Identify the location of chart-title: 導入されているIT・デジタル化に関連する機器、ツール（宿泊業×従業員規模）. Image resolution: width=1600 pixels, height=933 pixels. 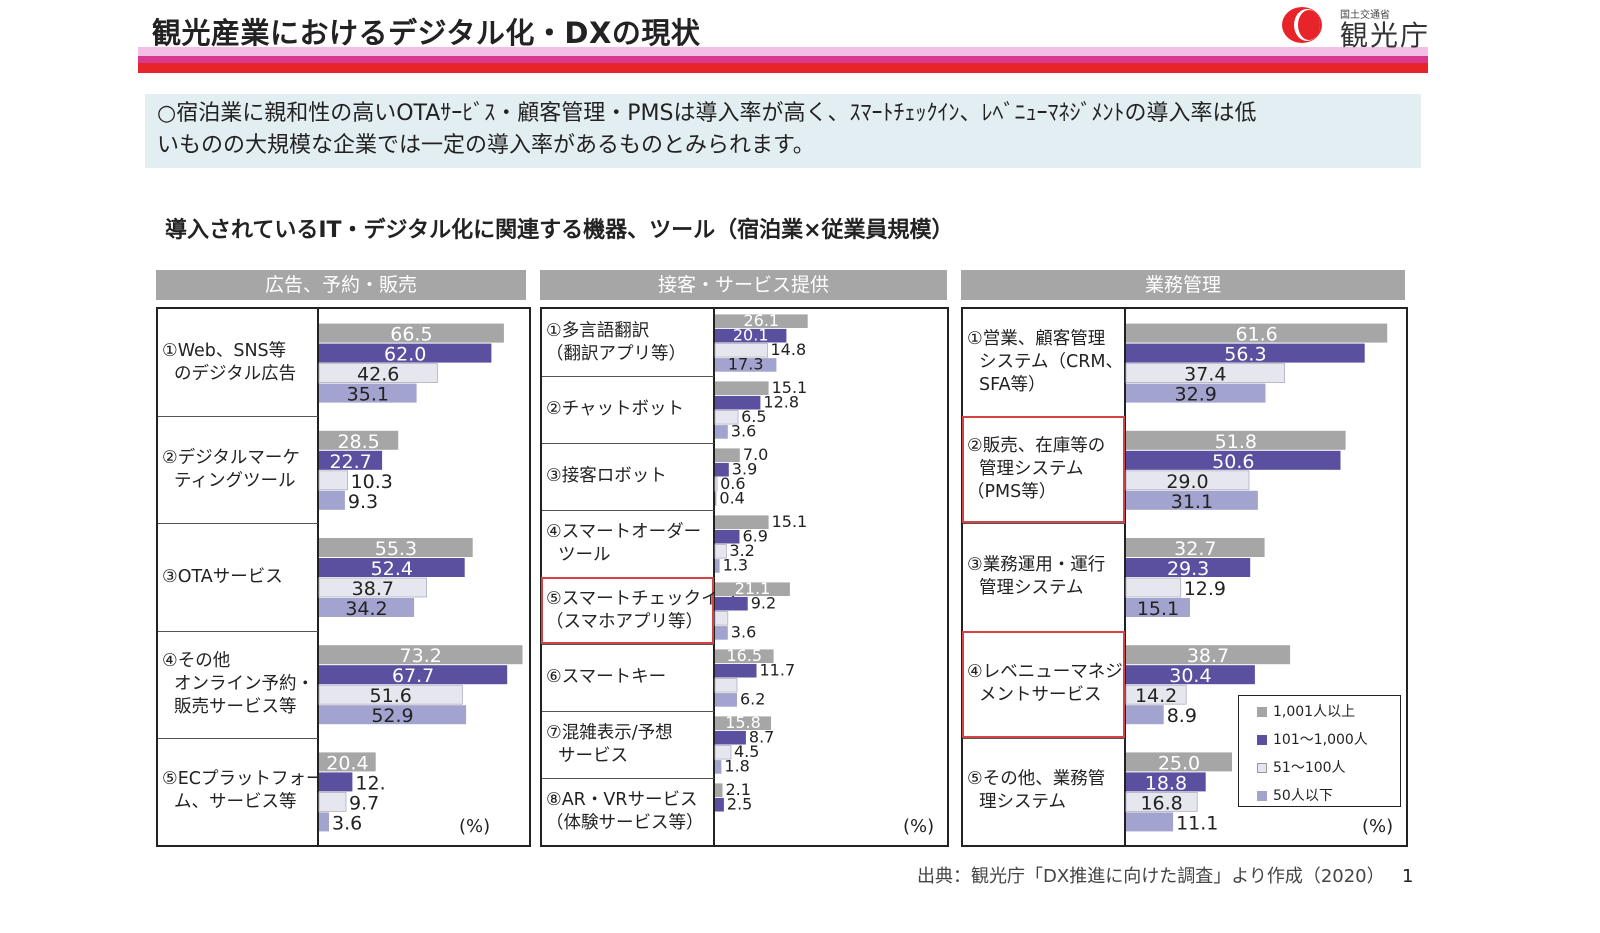
(559, 230).